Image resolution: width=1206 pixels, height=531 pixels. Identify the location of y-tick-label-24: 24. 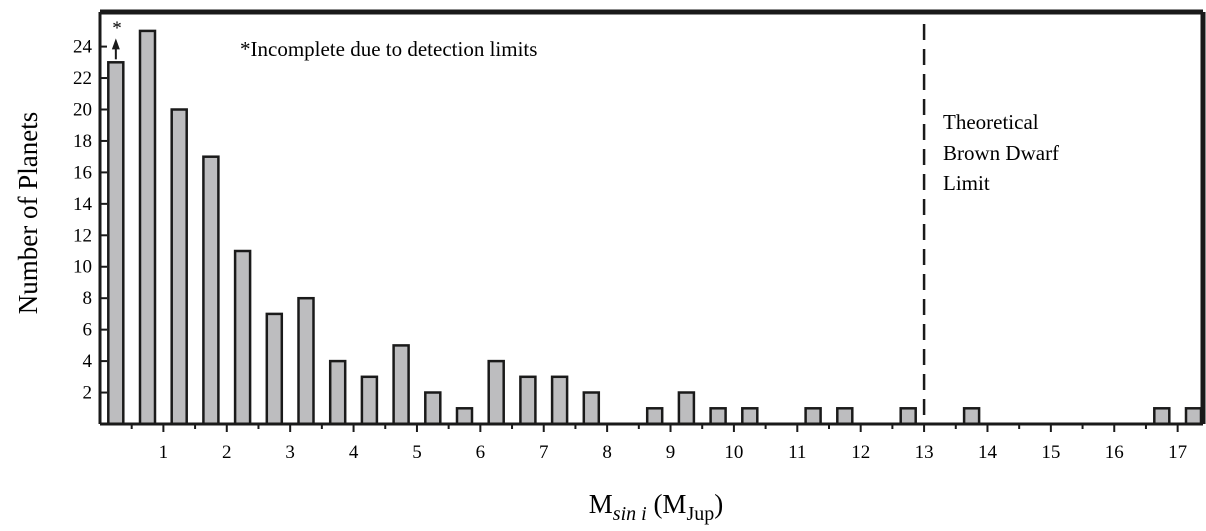
(83, 47).